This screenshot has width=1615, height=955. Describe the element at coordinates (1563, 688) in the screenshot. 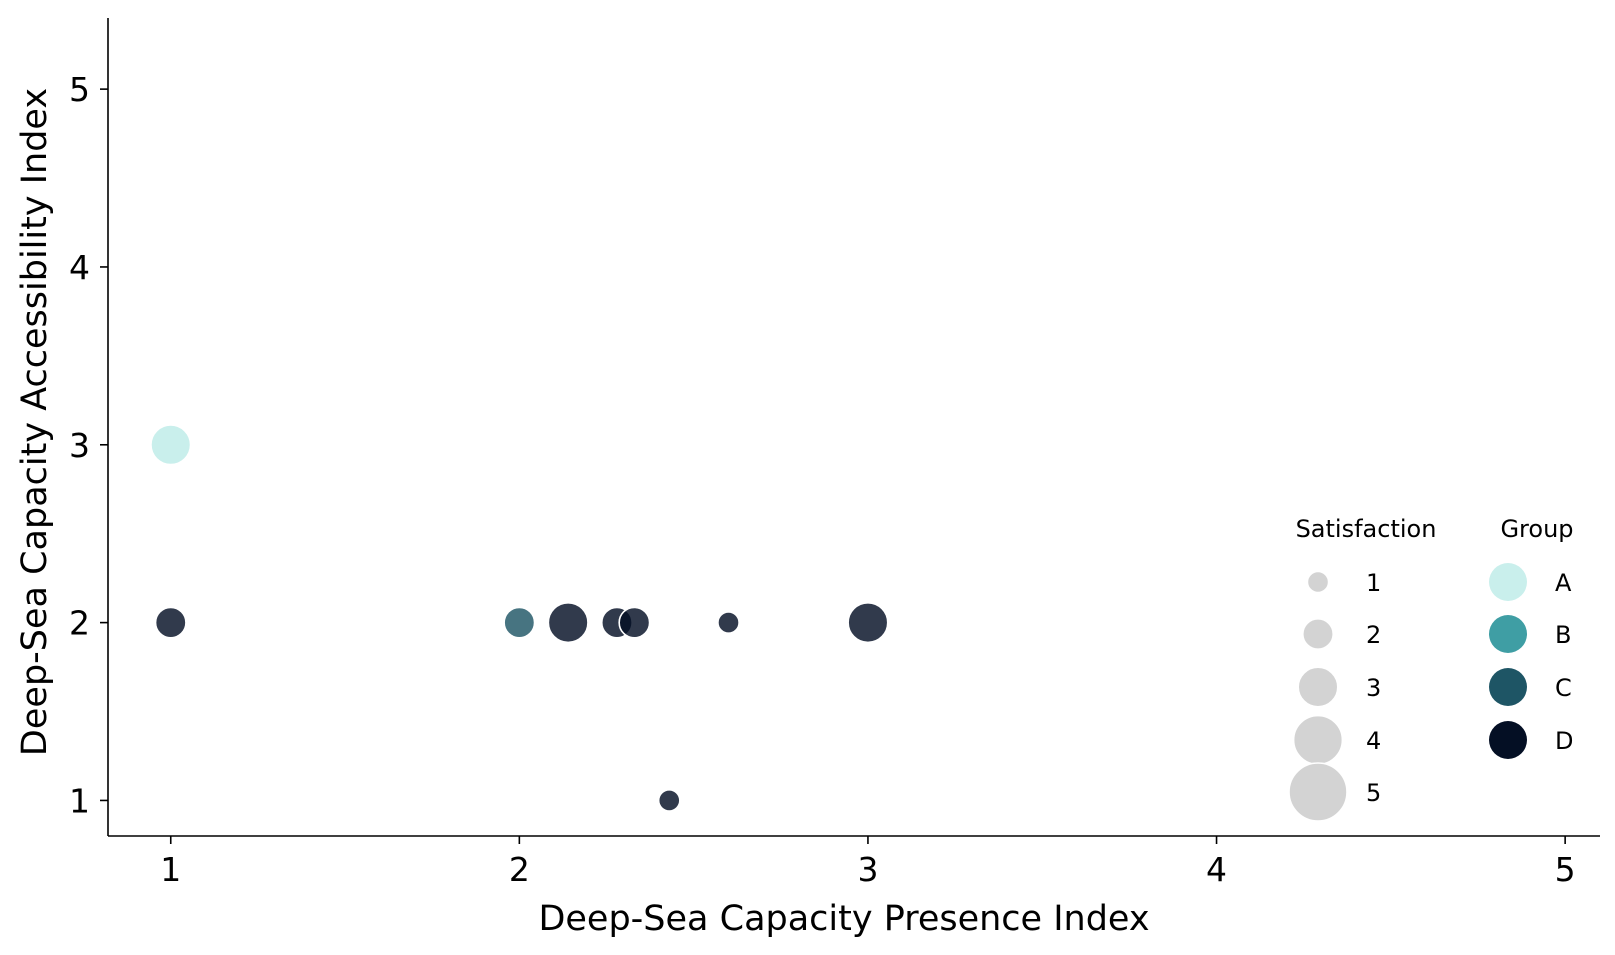

I see `group-legend-label: C` at that location.